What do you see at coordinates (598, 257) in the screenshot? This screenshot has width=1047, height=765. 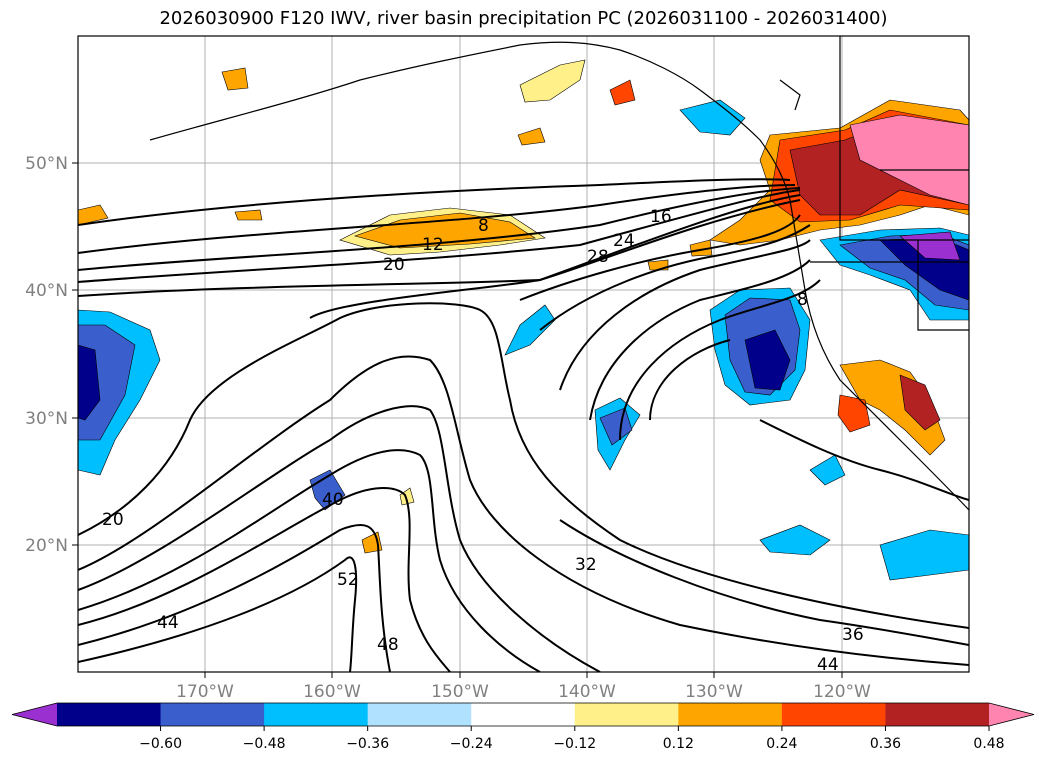 I see `contour-label: 28` at bounding box center [598, 257].